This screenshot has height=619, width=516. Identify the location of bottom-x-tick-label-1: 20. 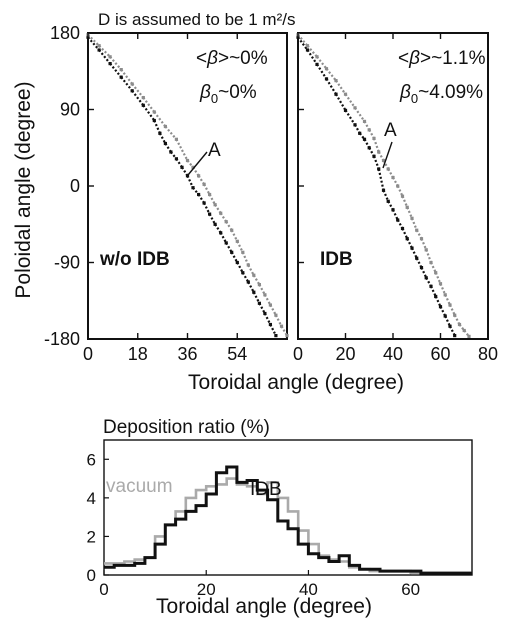
(206, 589).